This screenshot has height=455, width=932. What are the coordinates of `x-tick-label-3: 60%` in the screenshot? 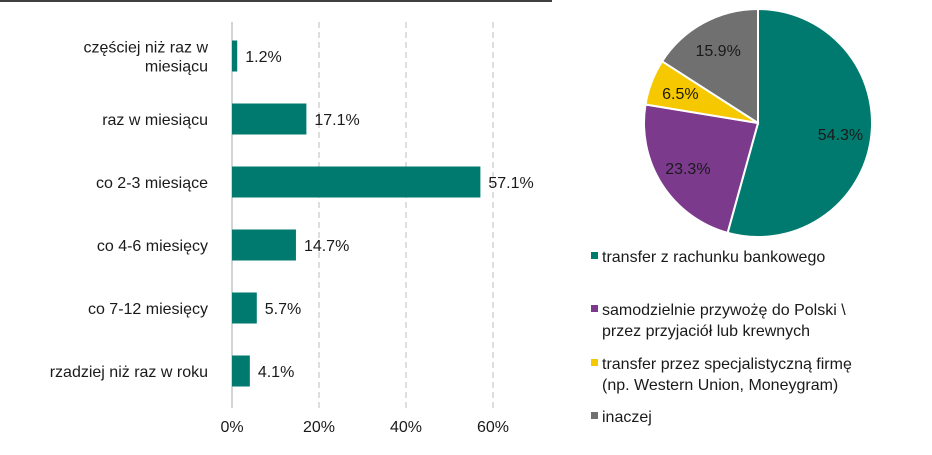 It's located at (493, 427).